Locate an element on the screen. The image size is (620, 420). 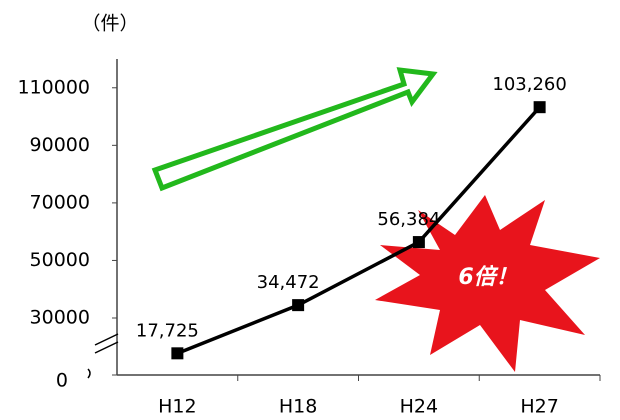
x-tick-label: H18 is located at coordinates (298, 406).